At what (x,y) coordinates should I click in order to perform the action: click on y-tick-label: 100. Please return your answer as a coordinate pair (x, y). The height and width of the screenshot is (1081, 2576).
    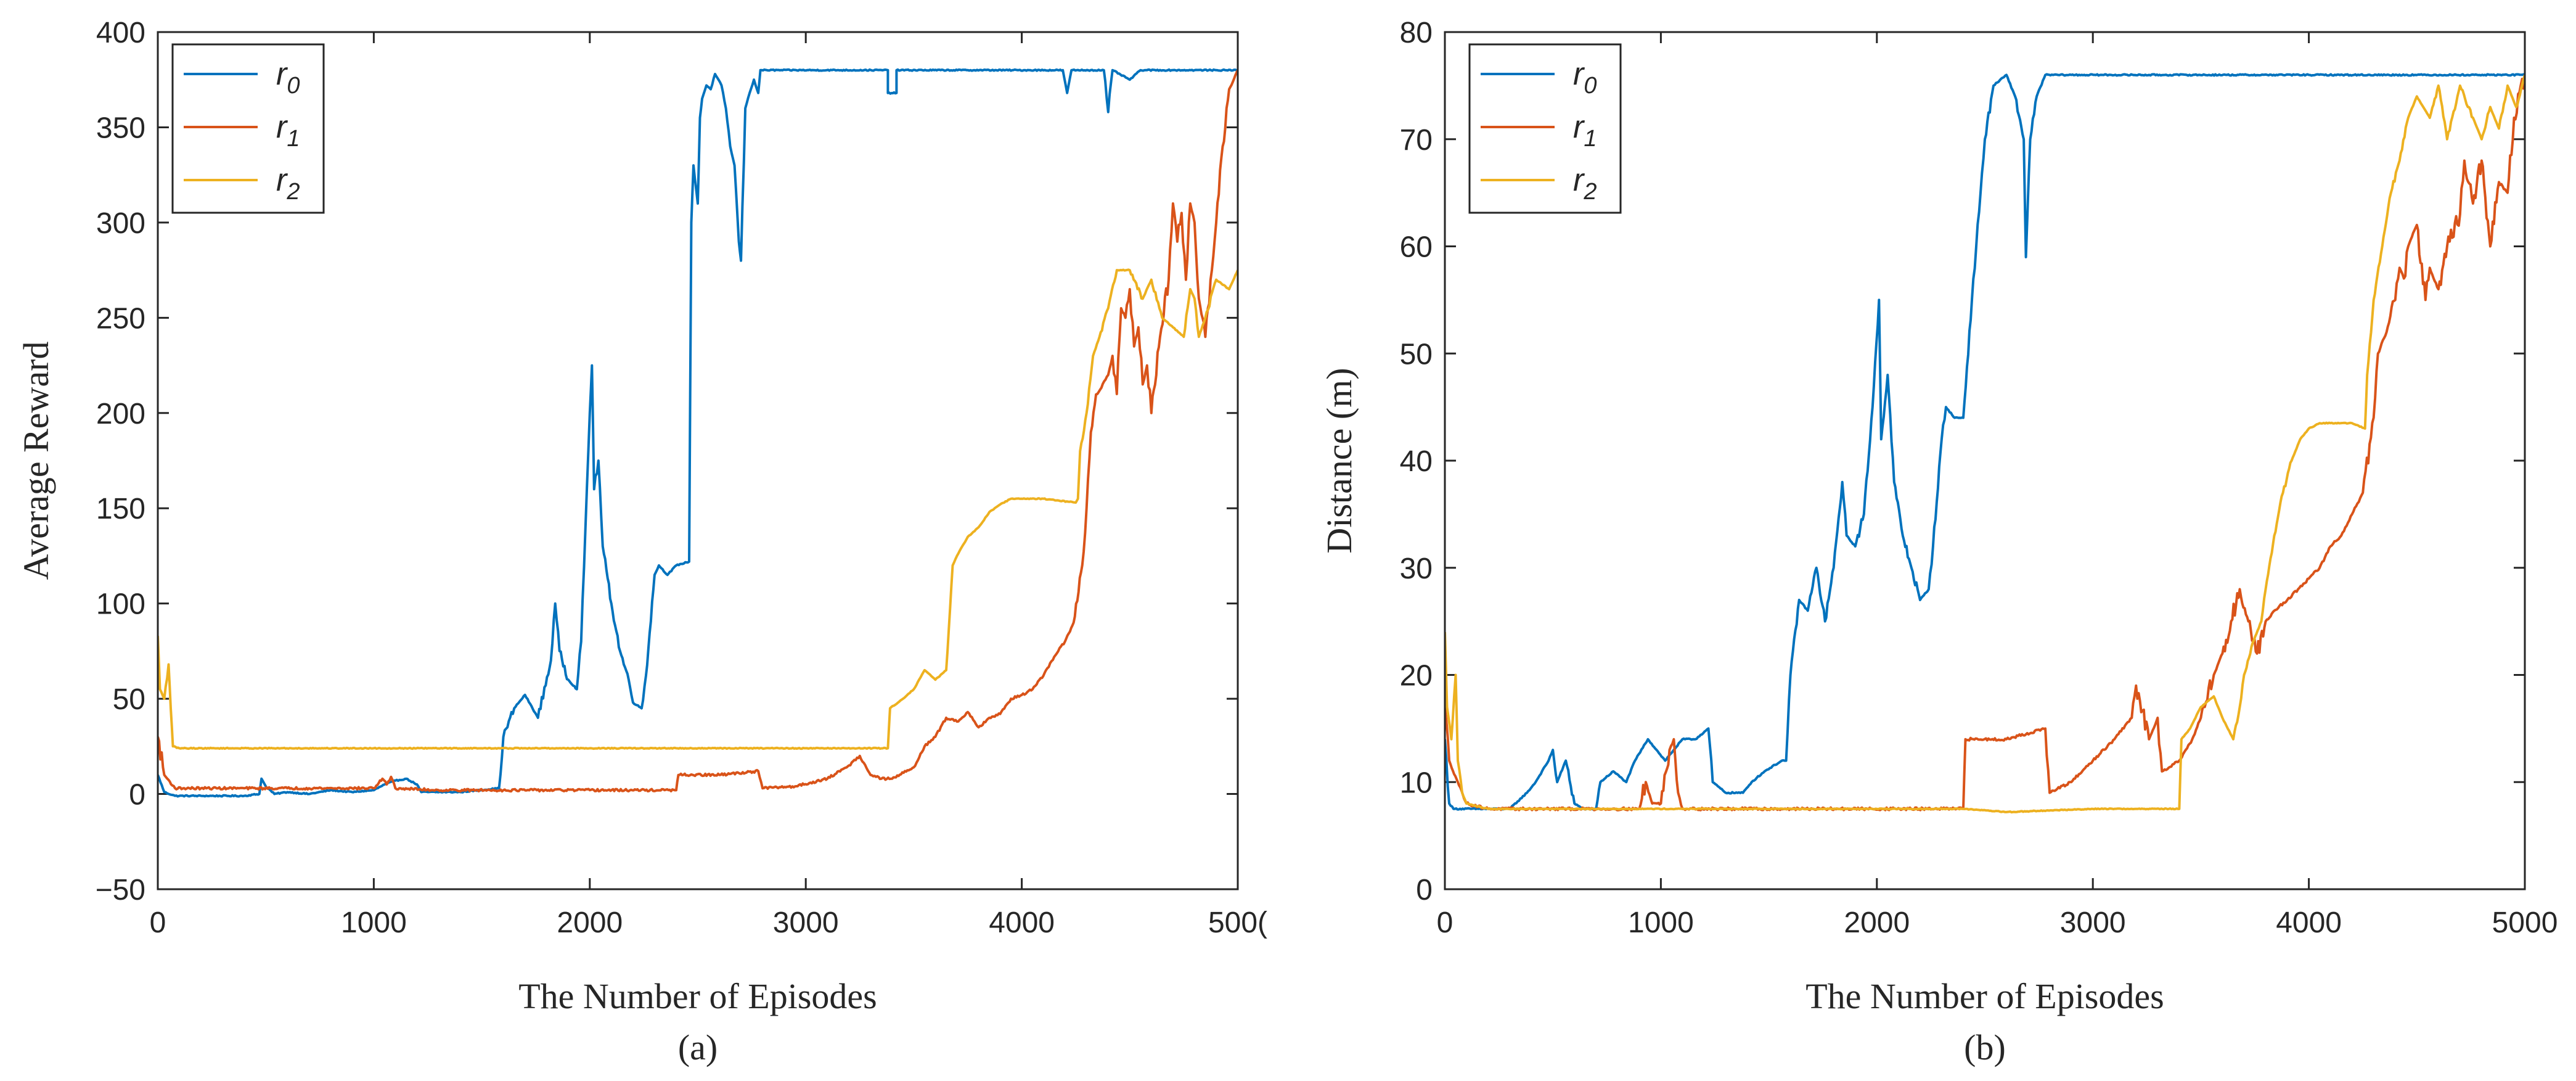
    Looking at the image, I should click on (120, 605).